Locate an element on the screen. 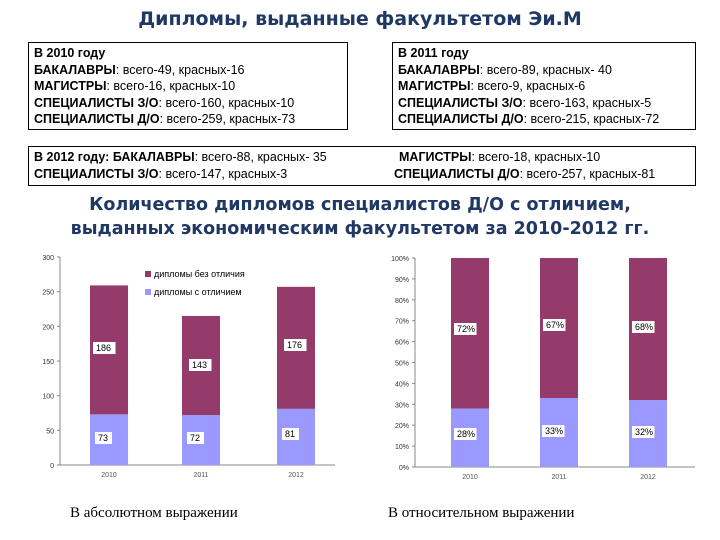  legend-swatch-without-honors is located at coordinates (148, 274).